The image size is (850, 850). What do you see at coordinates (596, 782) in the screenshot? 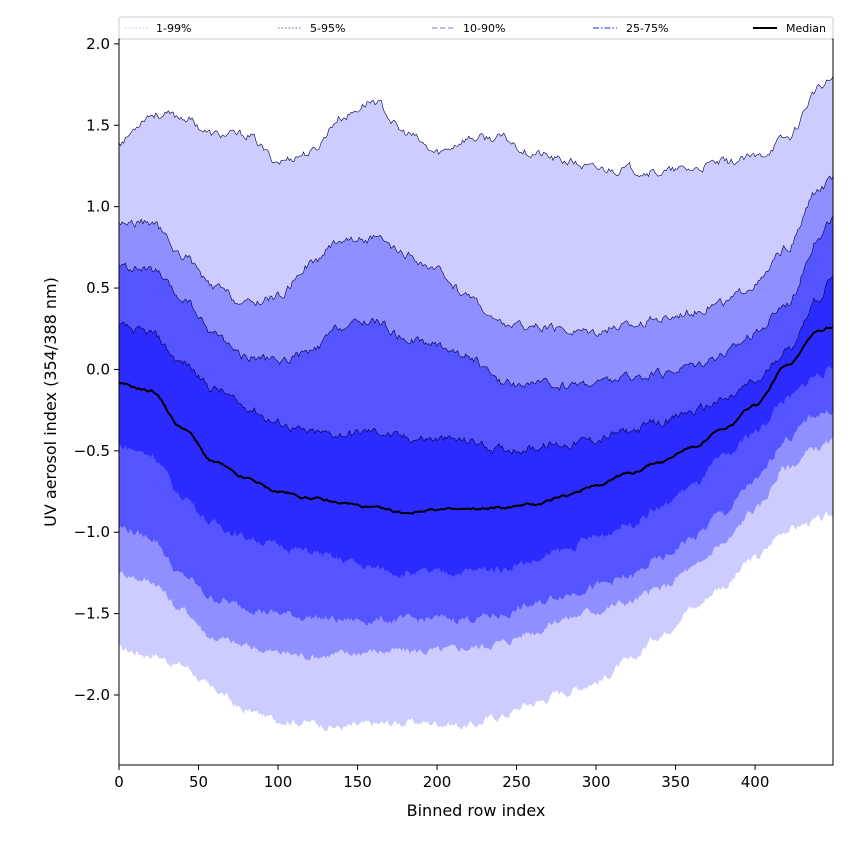
I see `x-tick-label: 300` at bounding box center [596, 782].